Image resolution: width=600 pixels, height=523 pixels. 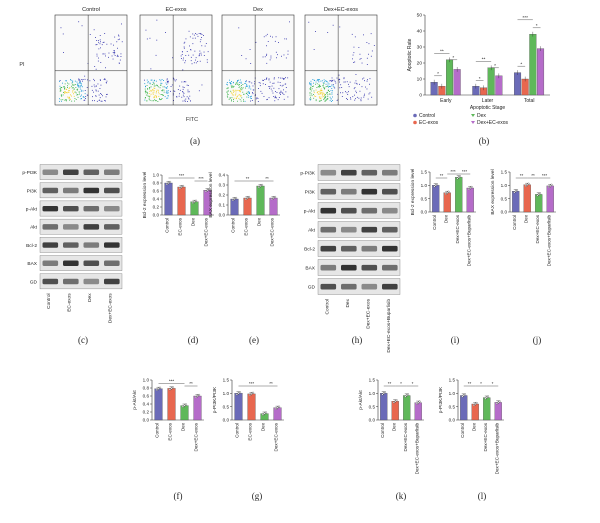 What do you see at coordinates (533, 175) in the screenshot?
I see `sig-label: **` at bounding box center [533, 175].